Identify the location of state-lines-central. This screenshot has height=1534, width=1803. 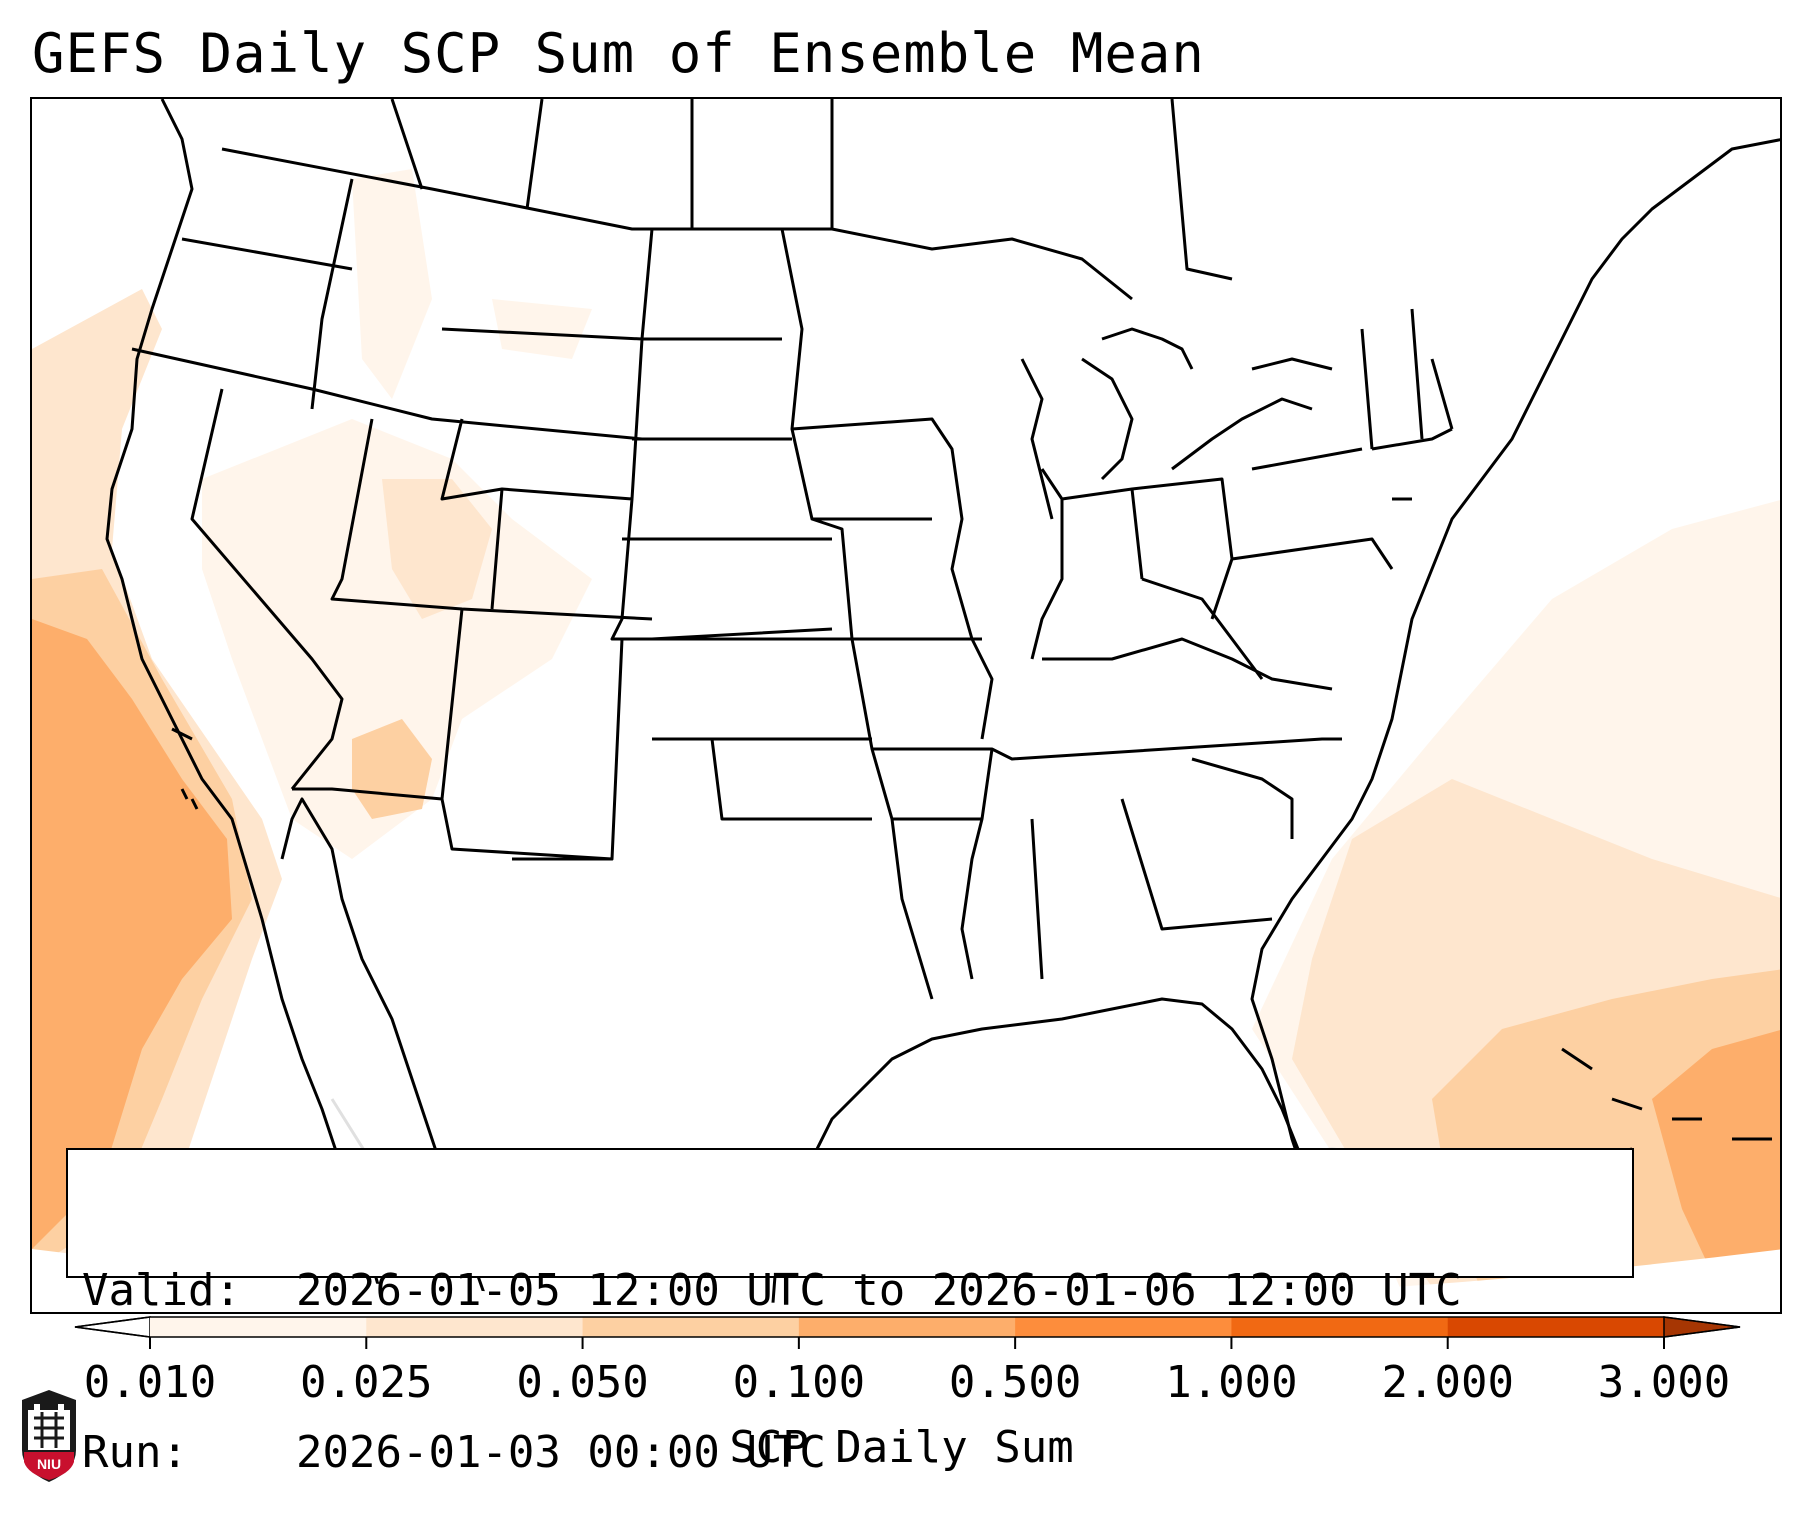
(773, 613).